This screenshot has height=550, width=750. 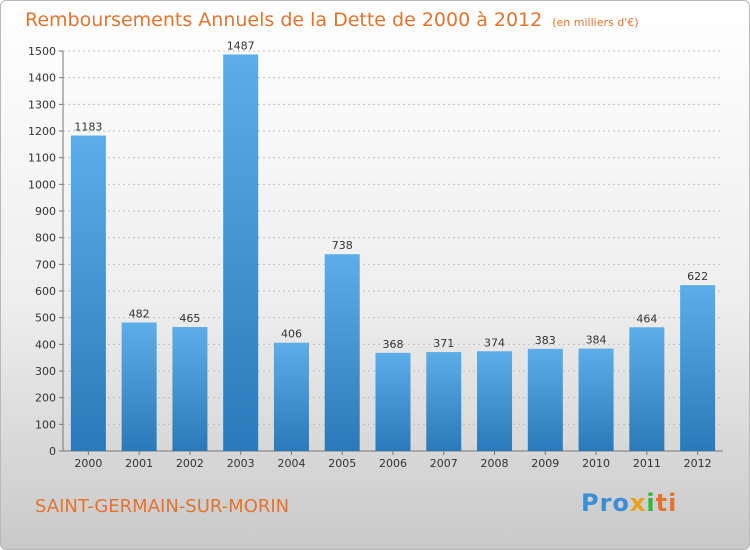 I want to click on y-tick-label: 800, so click(x=45, y=238).